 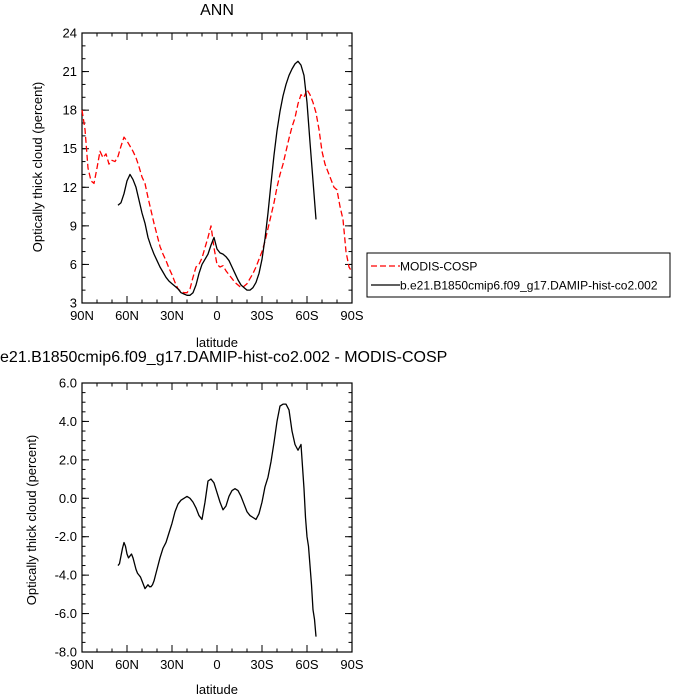 I want to click on xlabel-bottom: latitude, so click(x=217, y=689).